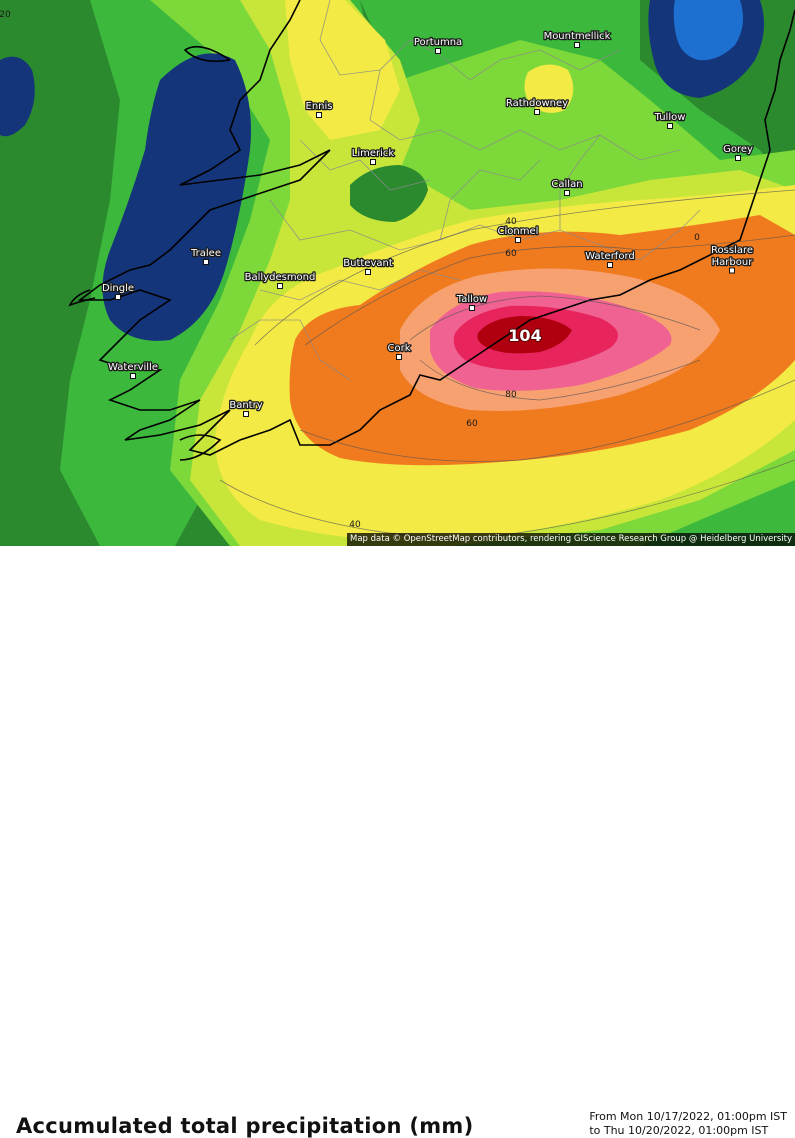  I want to click on town-buttevant: Buttevant, so click(368, 266).